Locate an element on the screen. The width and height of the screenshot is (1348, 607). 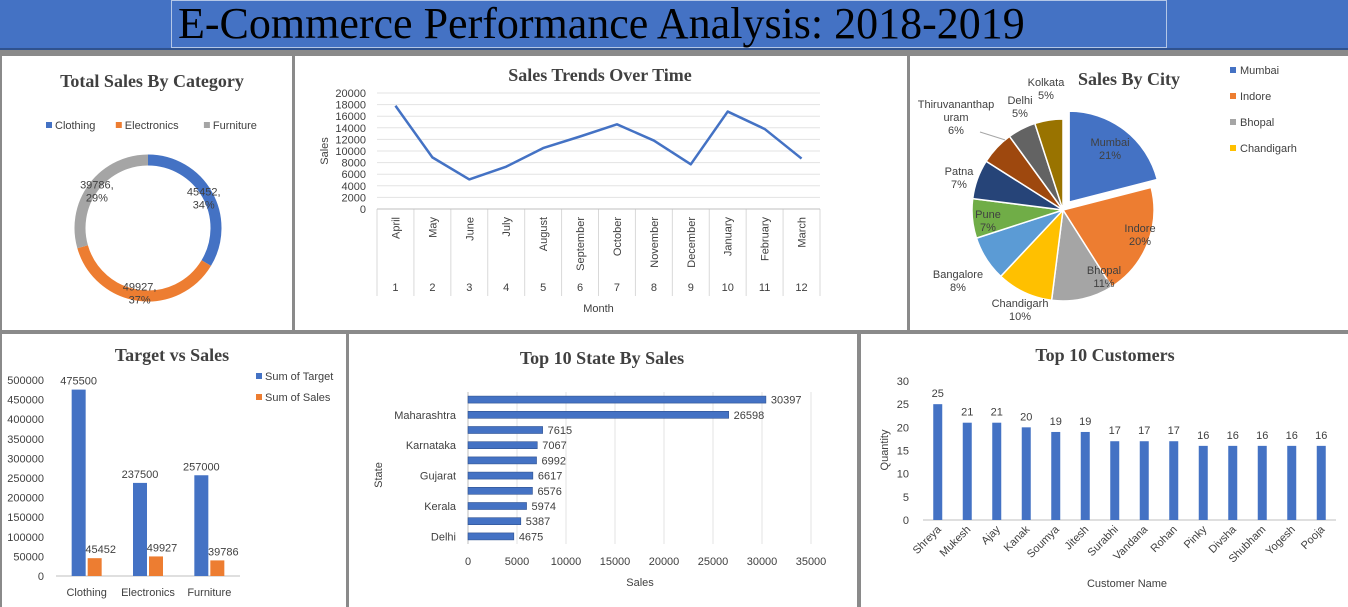
data-label: 6617 is located at coordinates (550, 477).